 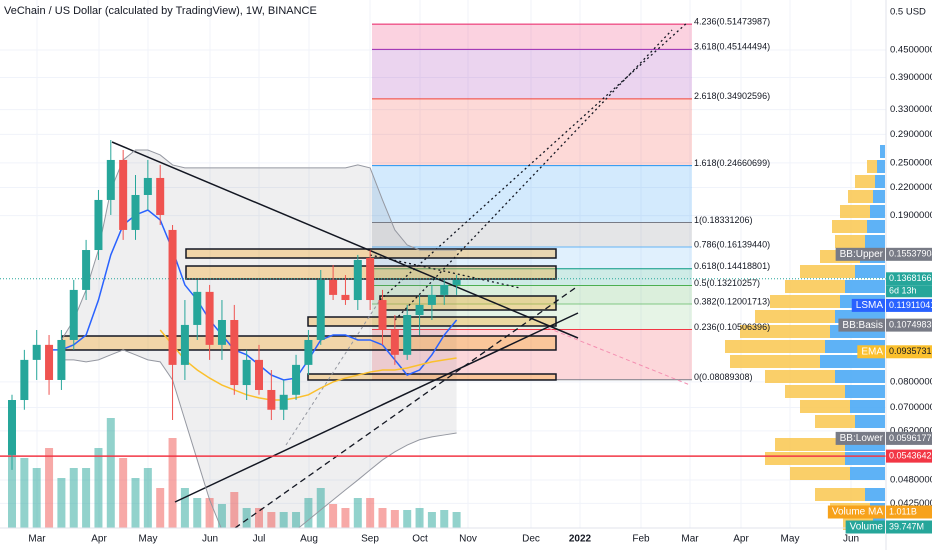 I want to click on currency-label: 0.5 USD, so click(x=908, y=12).